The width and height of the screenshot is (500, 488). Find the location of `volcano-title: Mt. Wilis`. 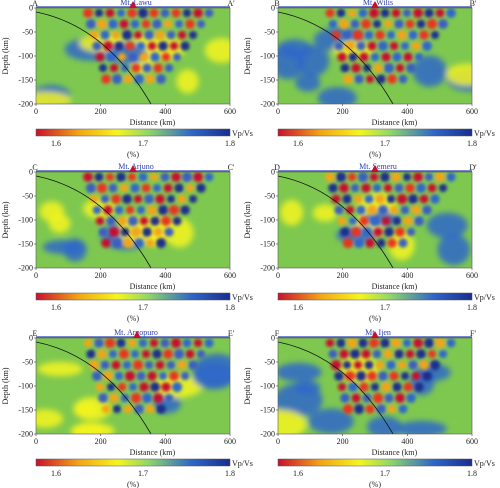

volcano-title: Mt. Wilis is located at coordinates (378, 3).